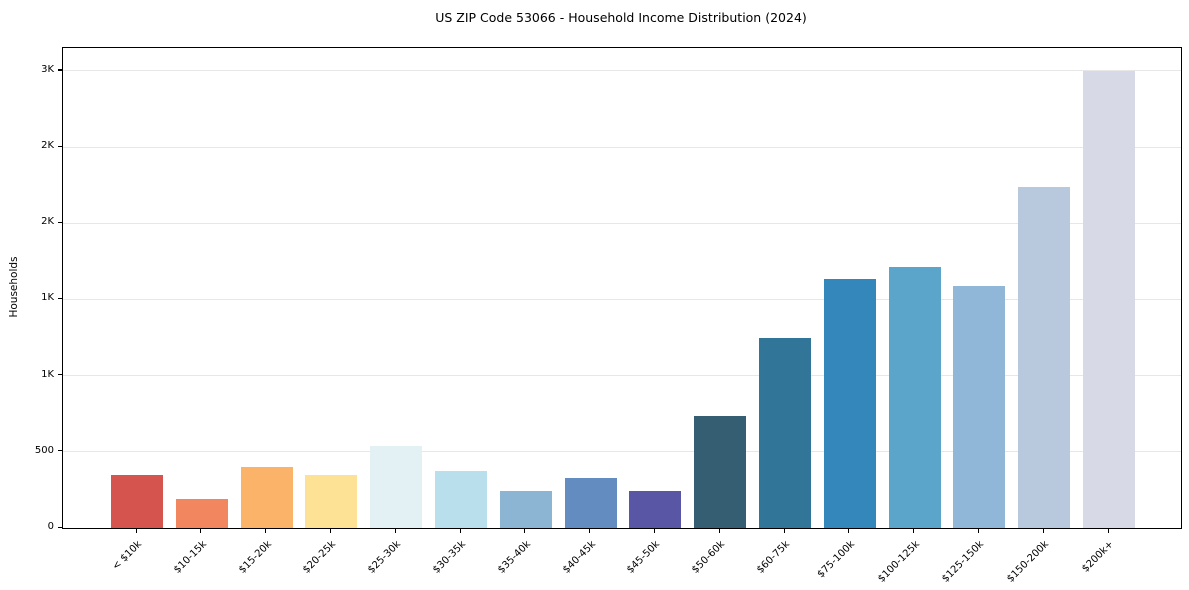 The image size is (1189, 590). Describe the element at coordinates (1028, 561) in the screenshot. I see `x-tick-label: $150-200k` at that location.